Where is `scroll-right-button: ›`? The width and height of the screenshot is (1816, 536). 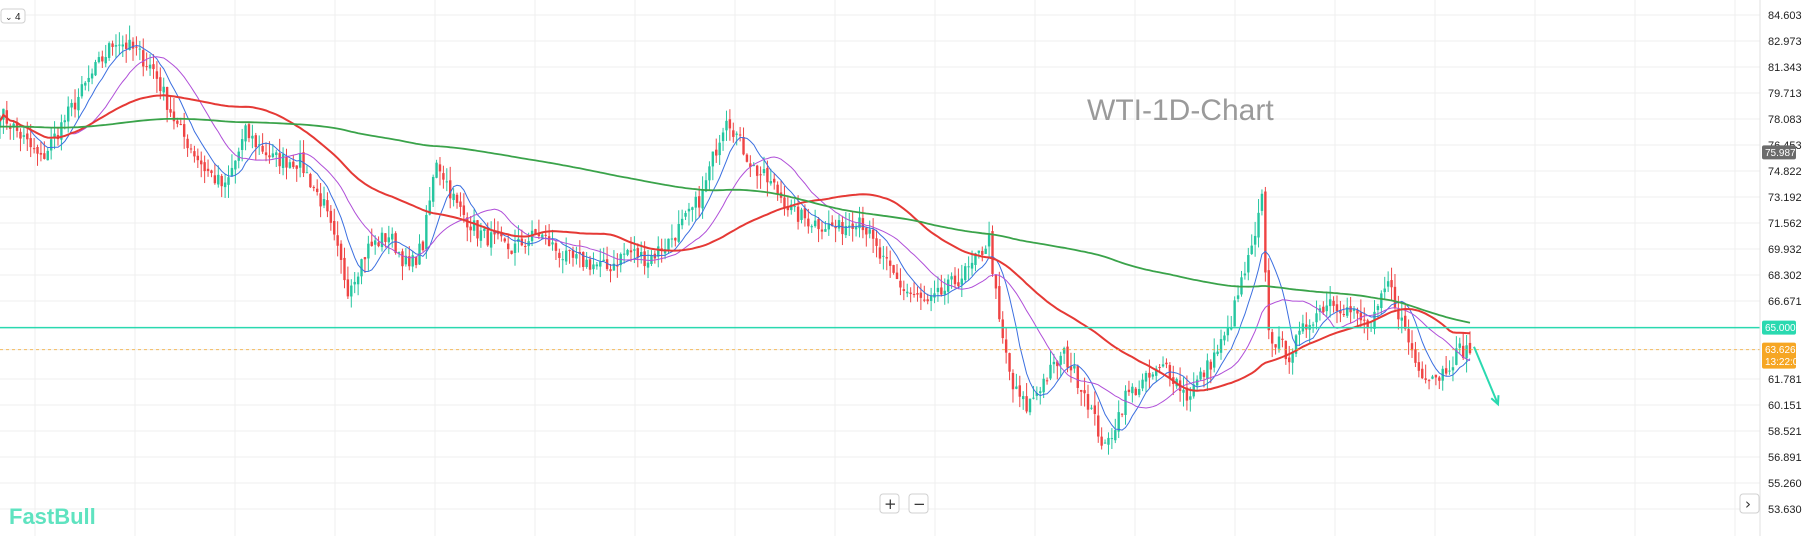 scroll-right-button: › is located at coordinates (1749, 503).